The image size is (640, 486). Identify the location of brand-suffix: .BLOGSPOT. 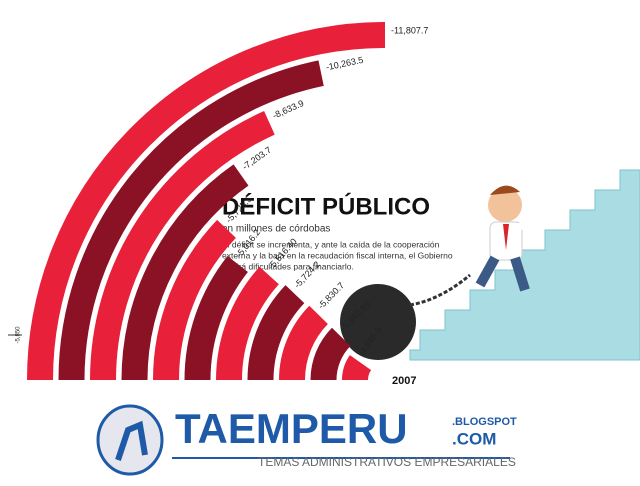
(484, 422).